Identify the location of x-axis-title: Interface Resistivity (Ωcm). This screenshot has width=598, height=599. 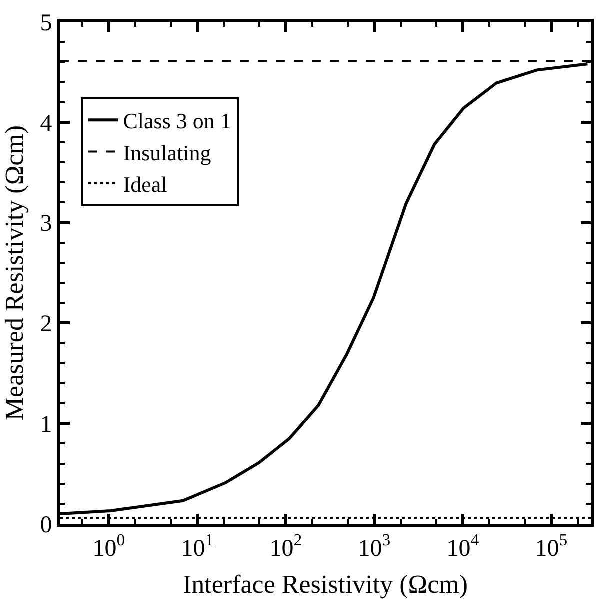
(325, 584).